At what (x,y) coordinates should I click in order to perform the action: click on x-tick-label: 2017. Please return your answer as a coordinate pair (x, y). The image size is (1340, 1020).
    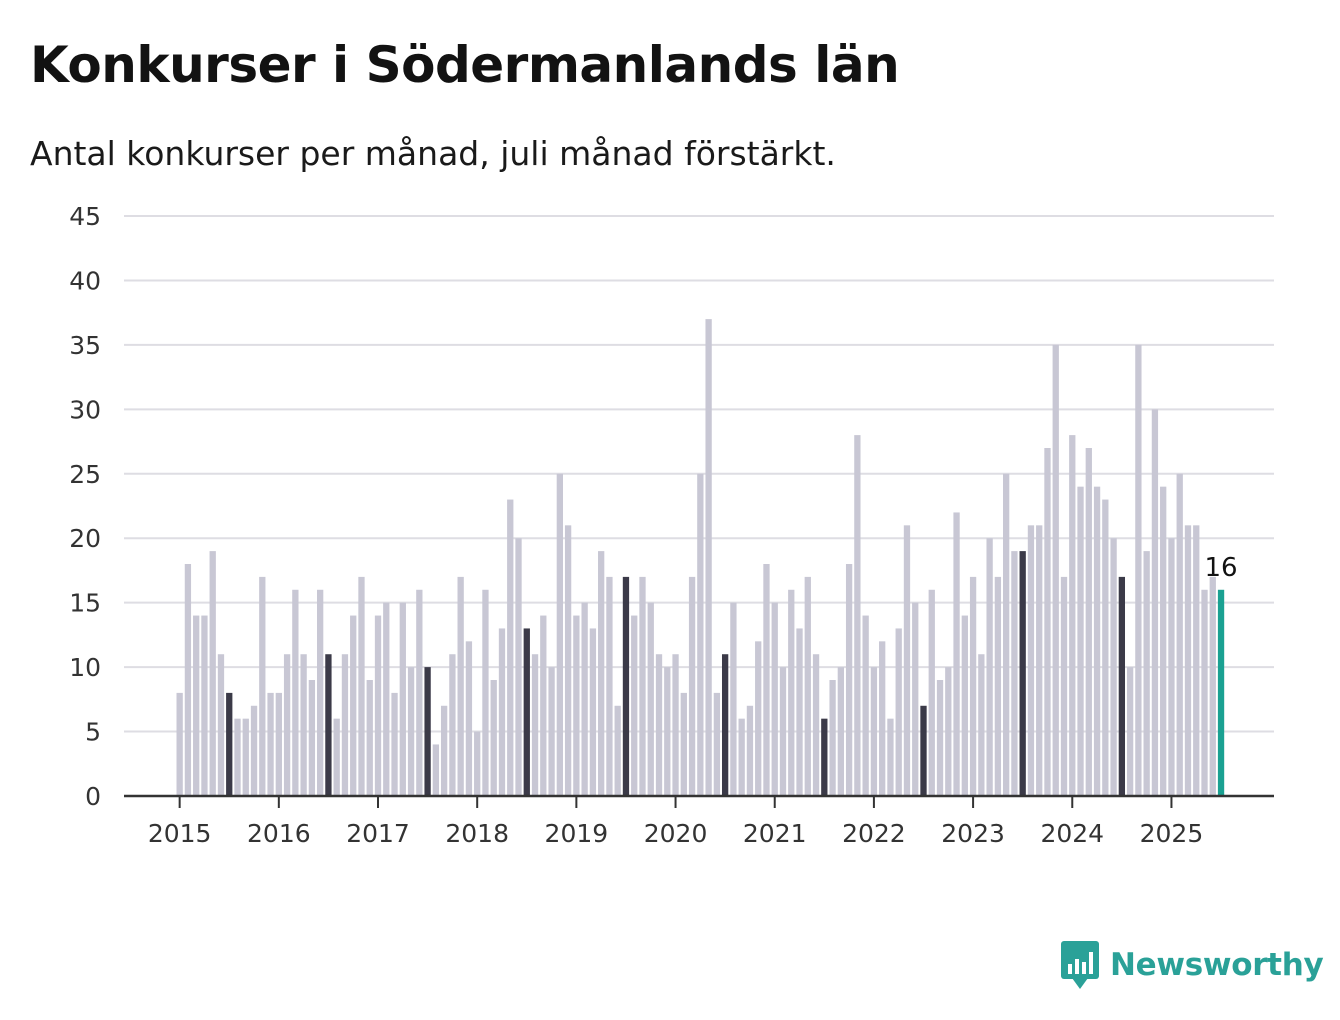
    Looking at the image, I should click on (378, 833).